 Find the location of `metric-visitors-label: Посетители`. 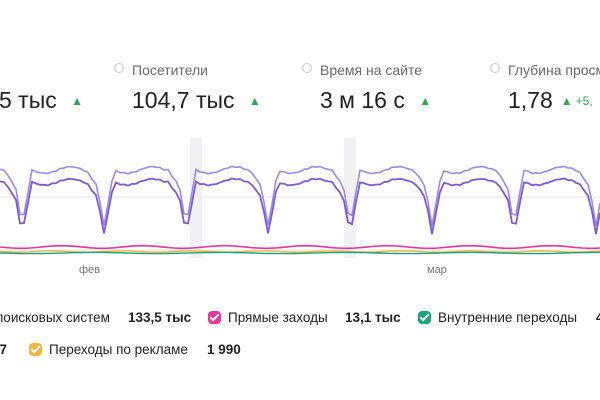

metric-visitors-label: Посетители is located at coordinates (170, 70).